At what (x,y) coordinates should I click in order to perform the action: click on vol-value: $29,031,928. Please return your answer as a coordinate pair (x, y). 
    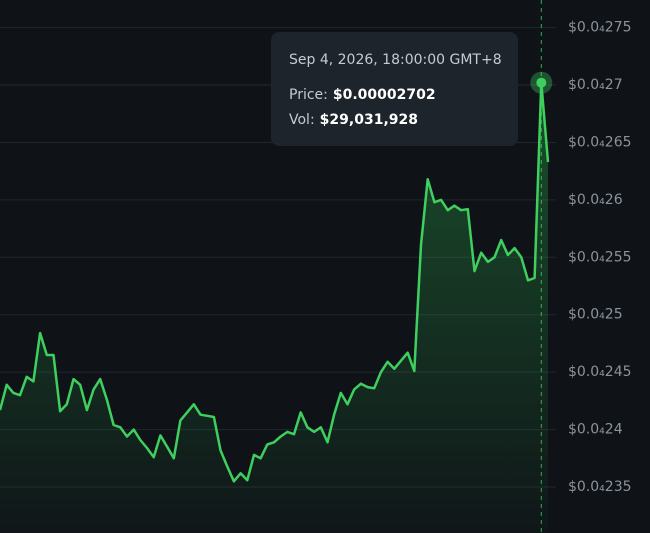
    Looking at the image, I should click on (369, 120).